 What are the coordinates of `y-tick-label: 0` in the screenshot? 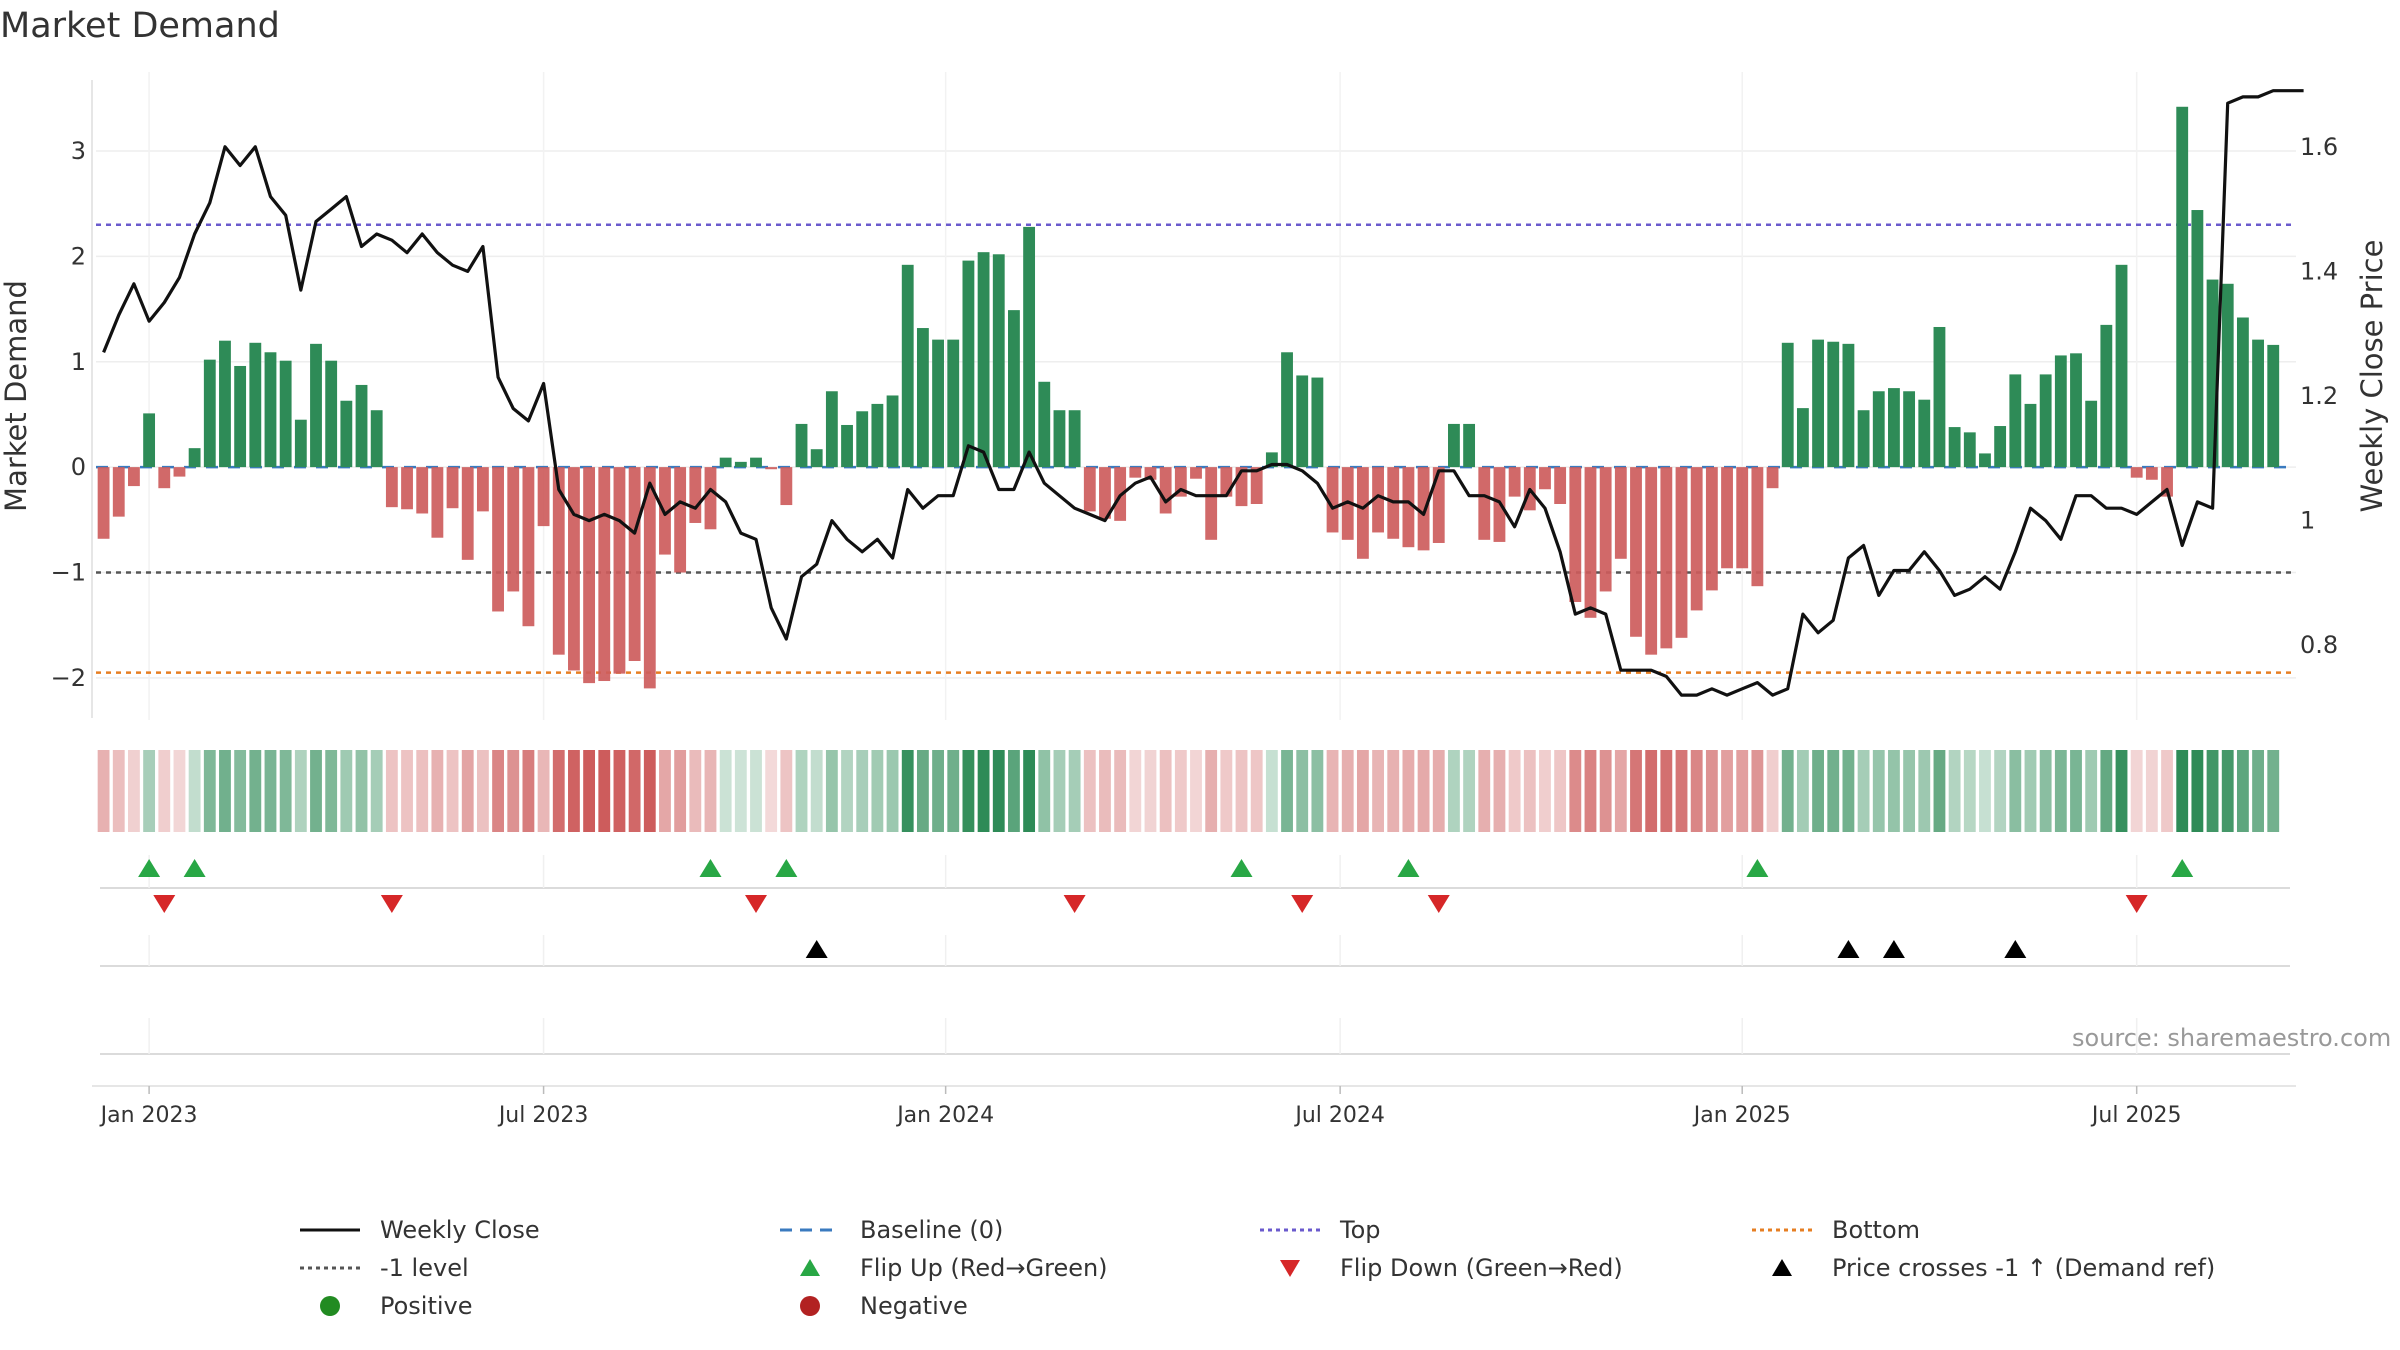 It's located at (78, 467).